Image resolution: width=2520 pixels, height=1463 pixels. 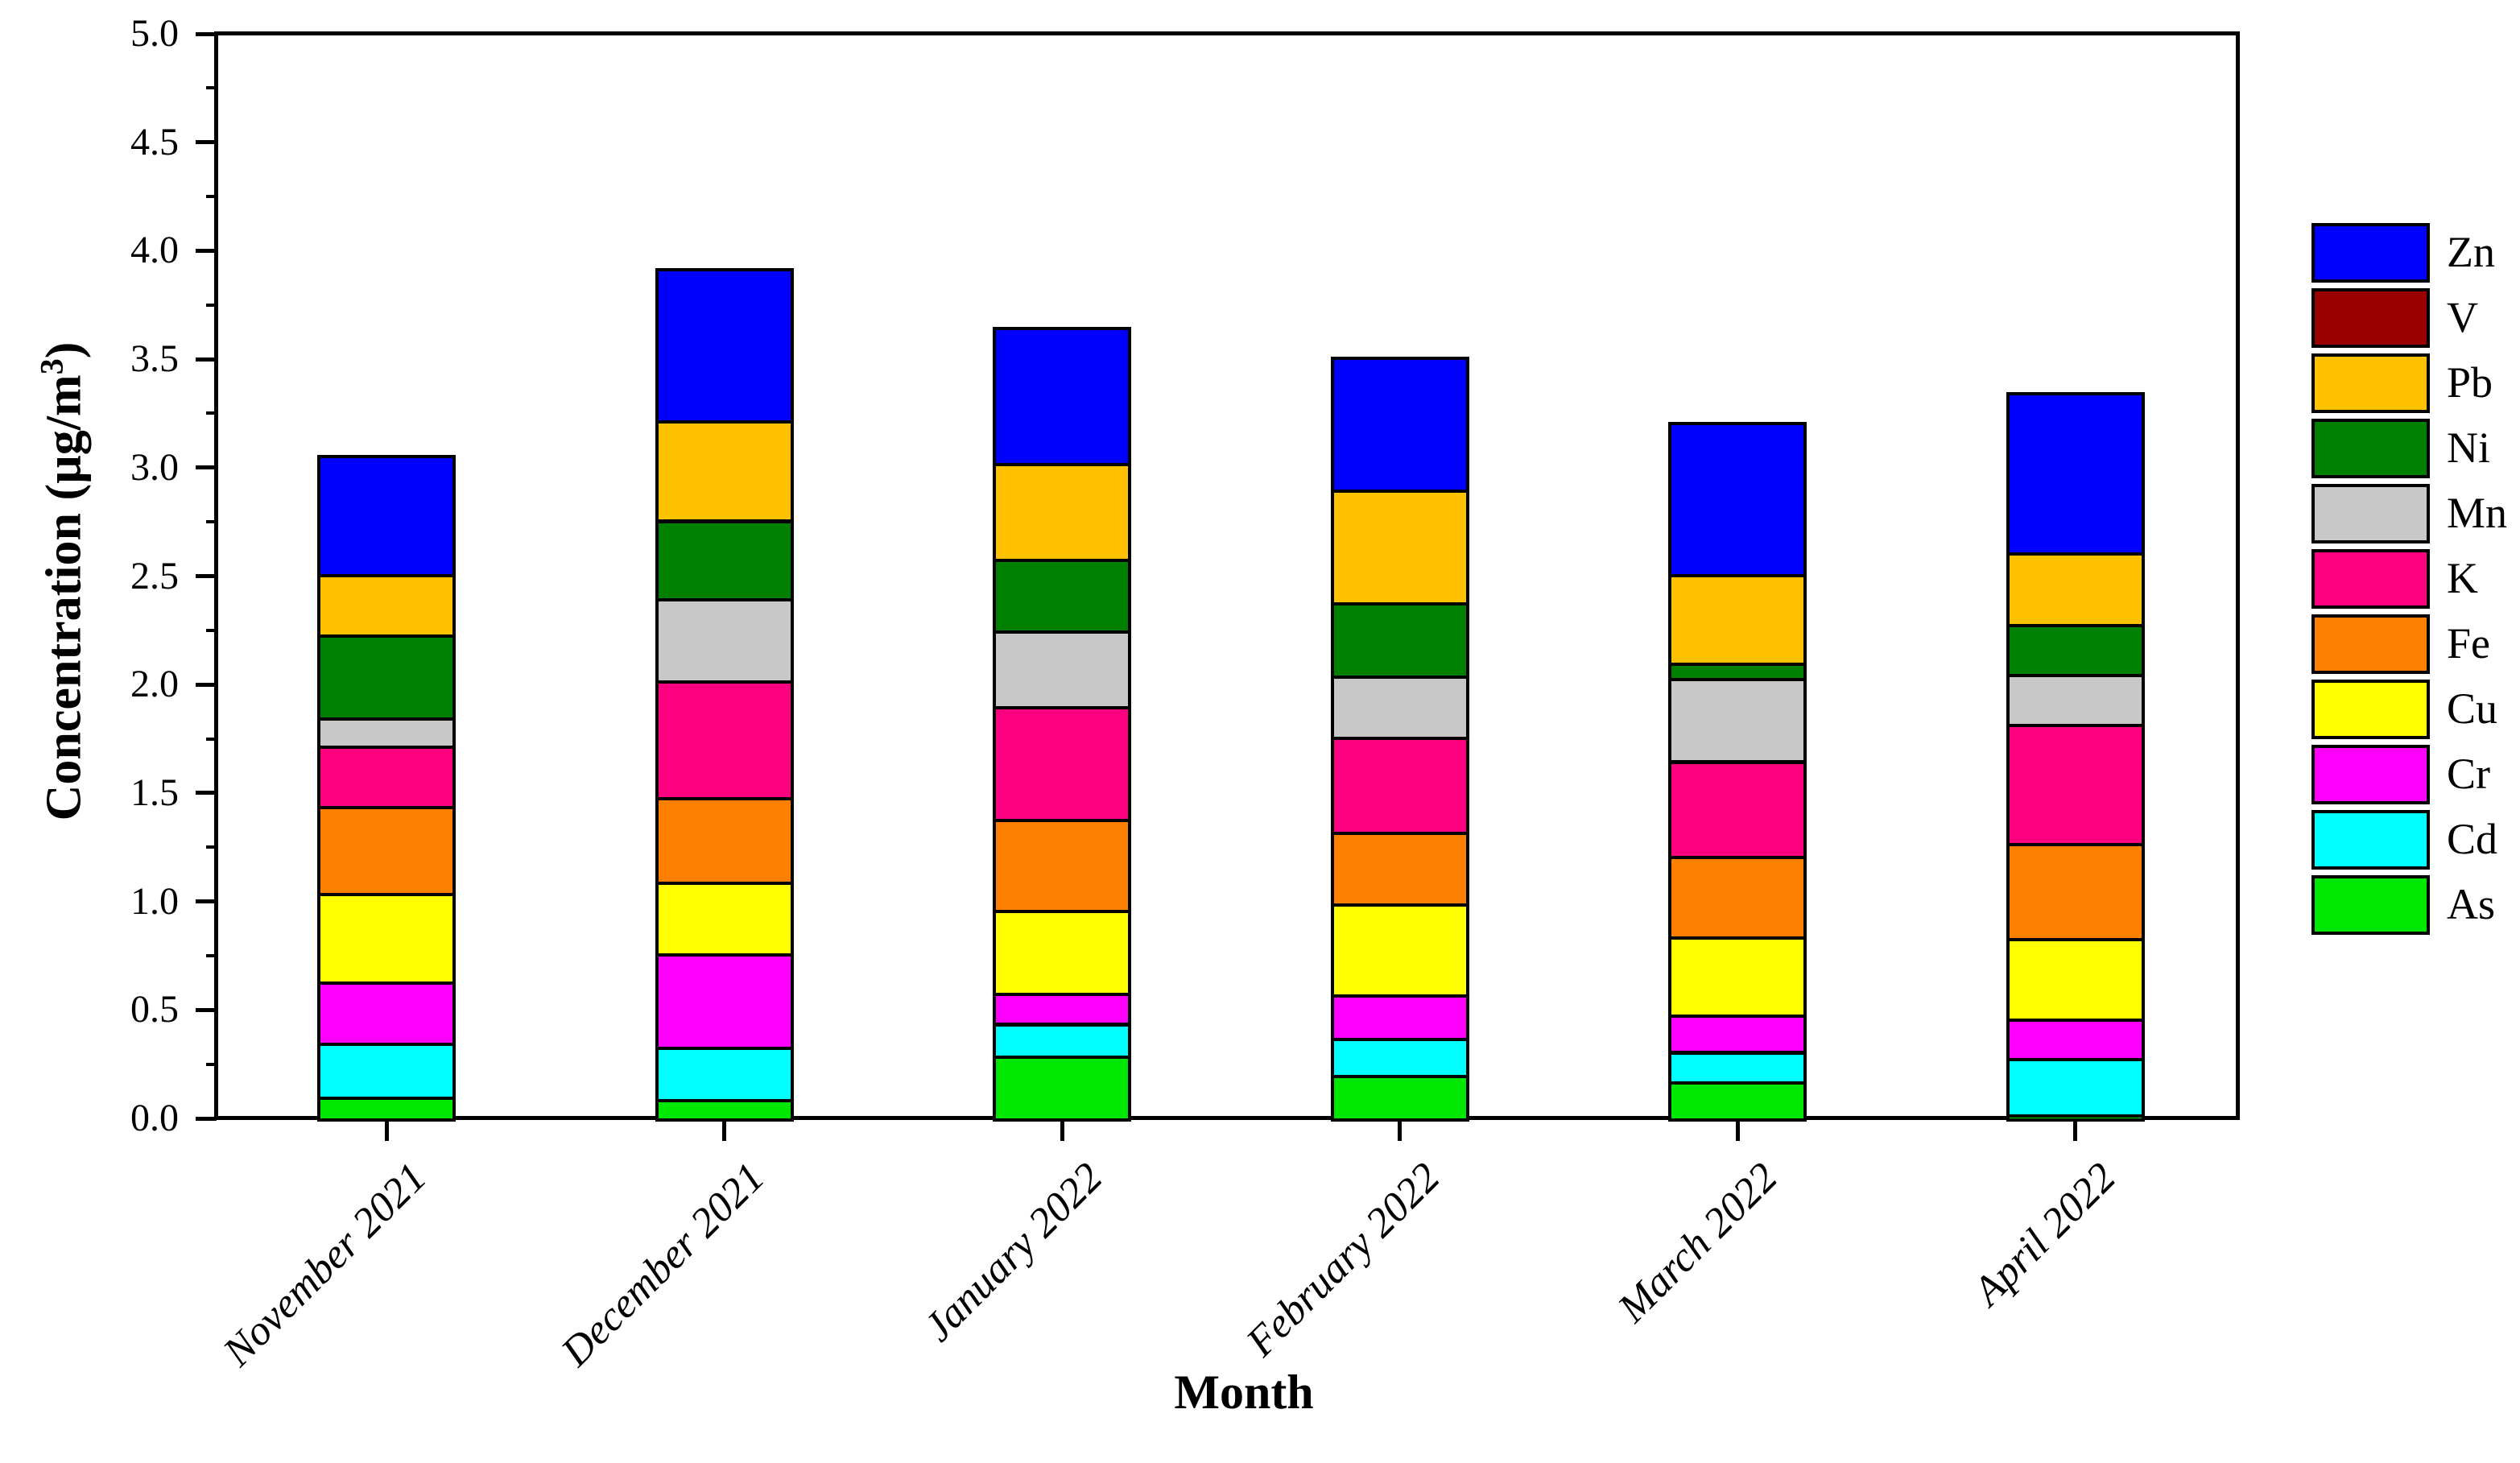 What do you see at coordinates (154, 792) in the screenshot?
I see `y-tick-label: 1.5` at bounding box center [154, 792].